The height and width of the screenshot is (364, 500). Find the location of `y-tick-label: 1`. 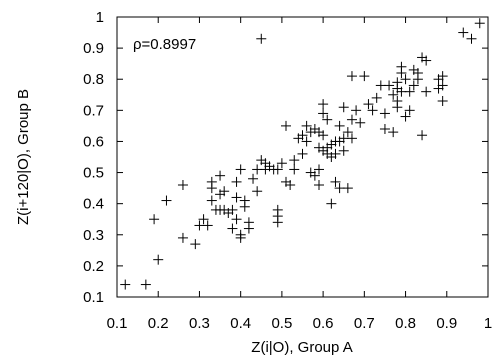

y-tick-label: 1 is located at coordinates (100, 17).